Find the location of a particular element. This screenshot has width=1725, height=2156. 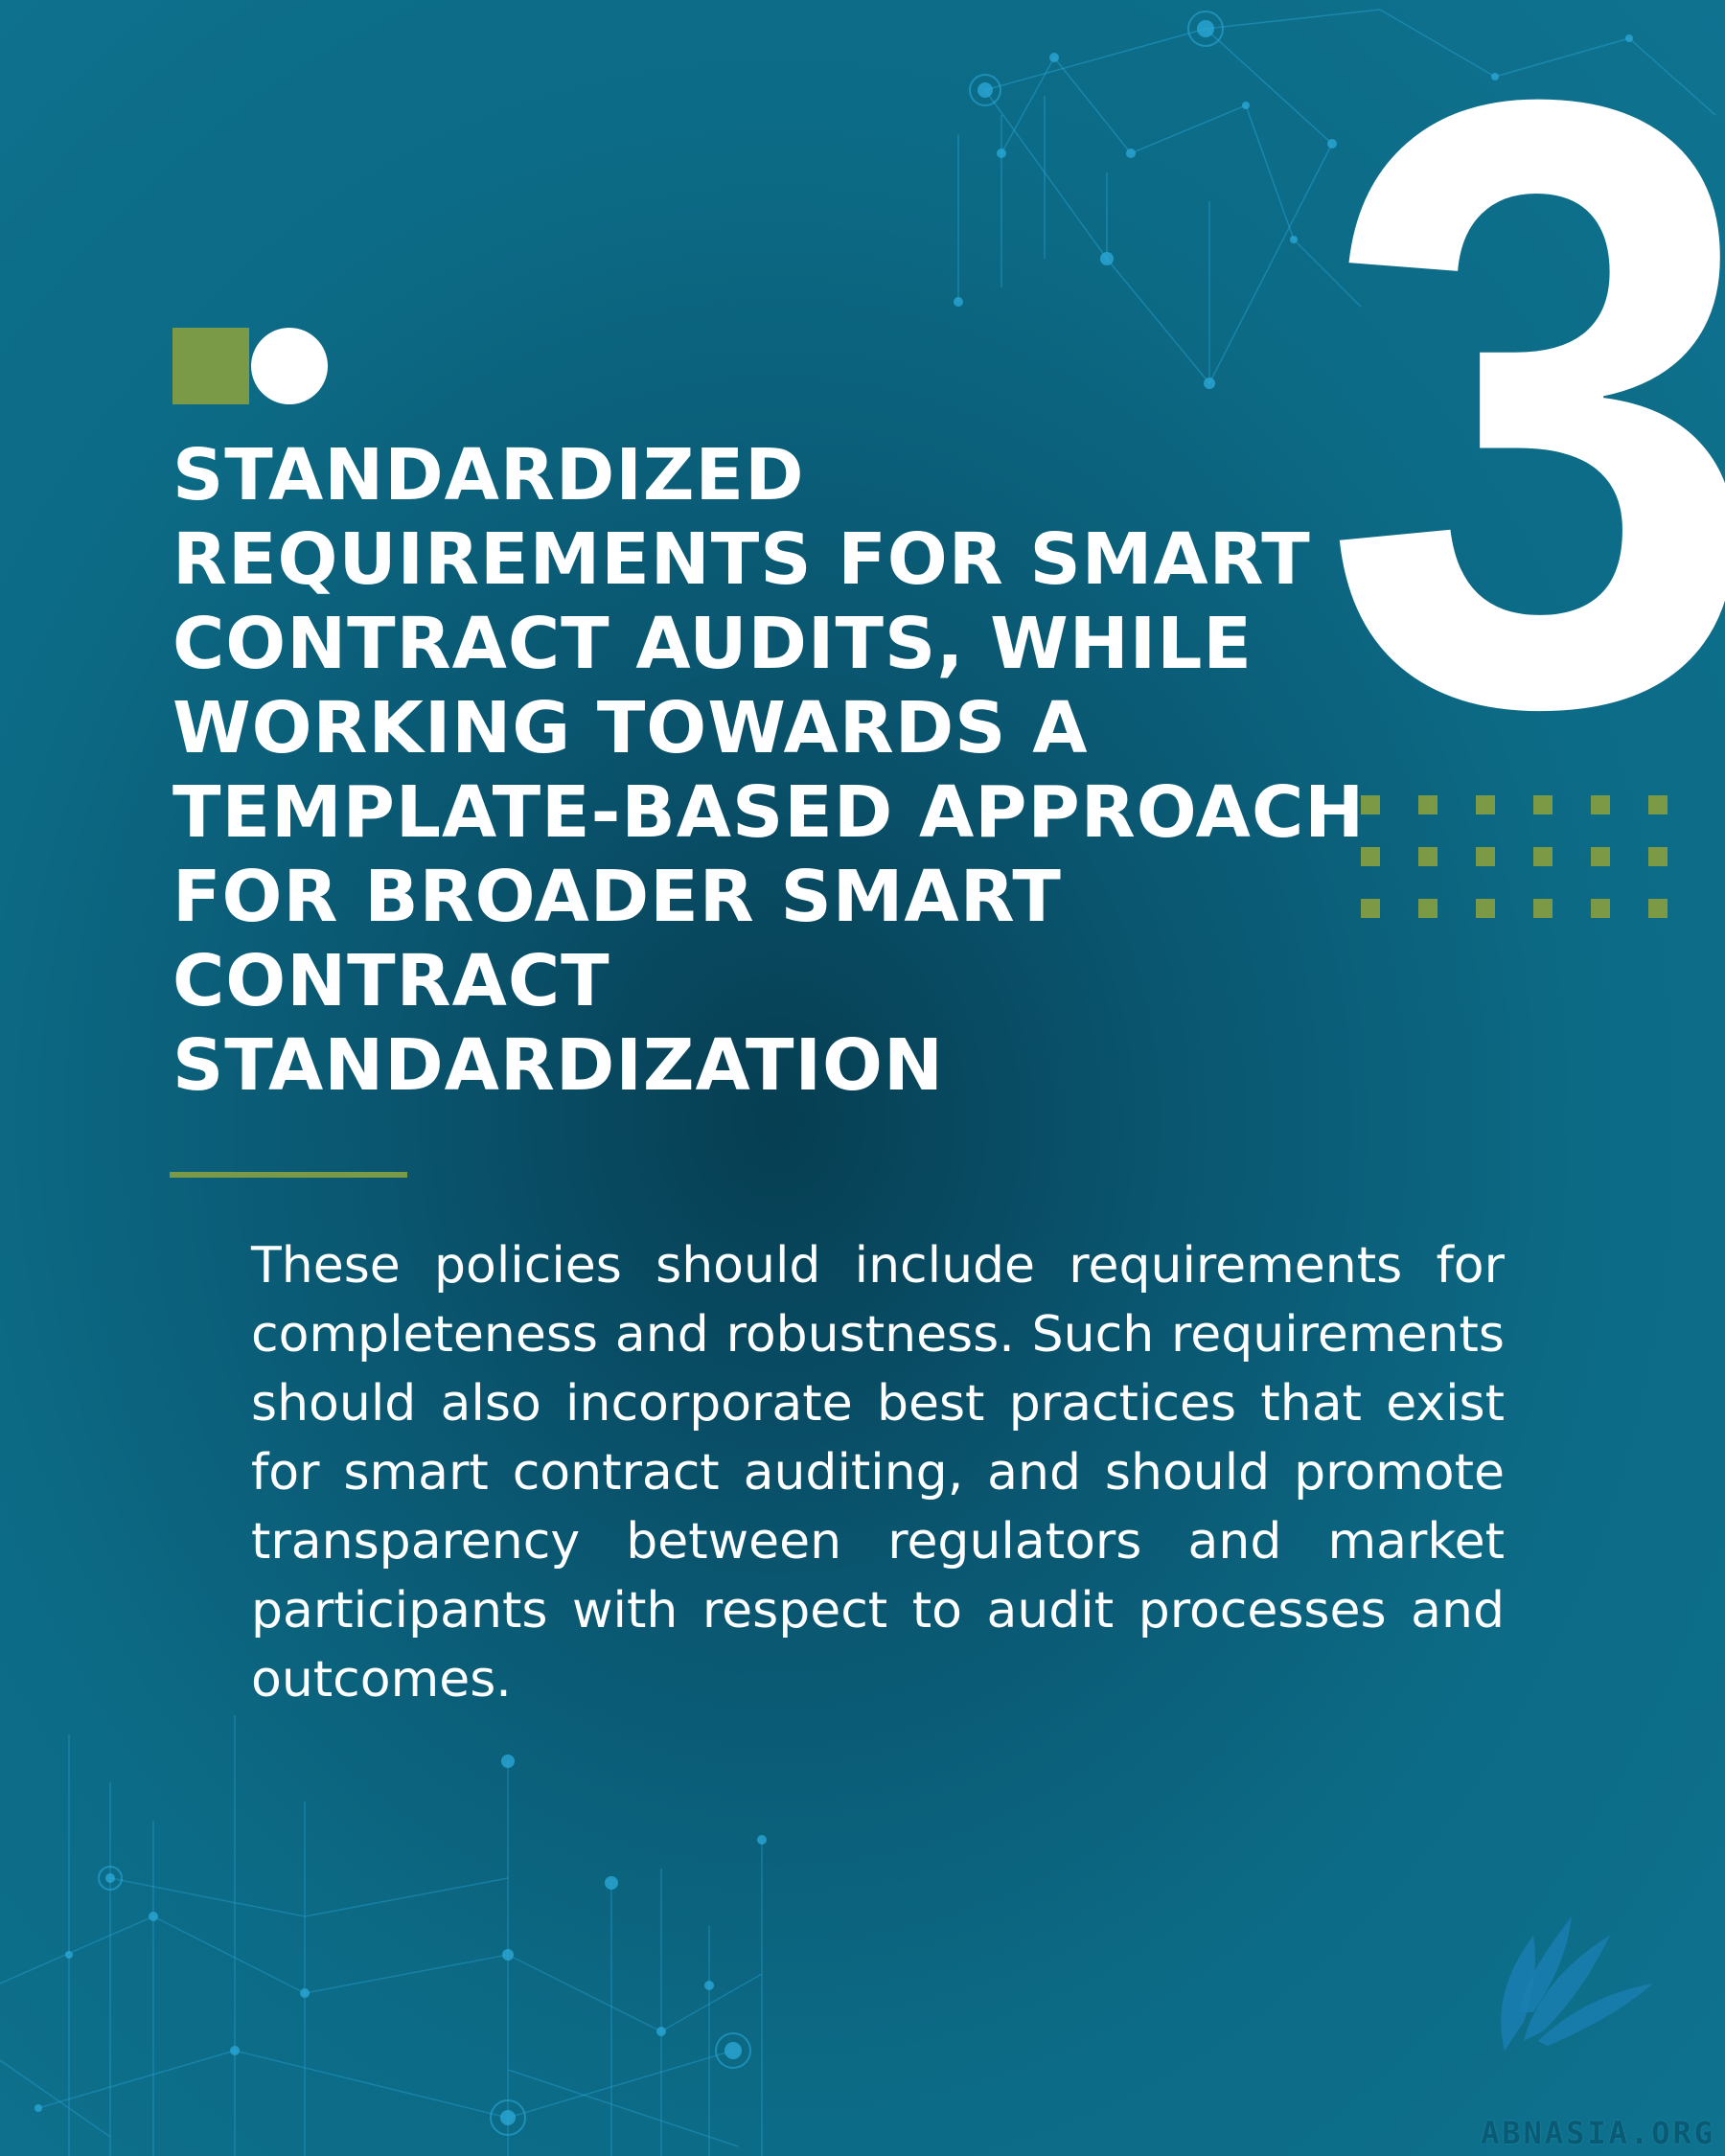

network-top-right is located at coordinates (1336, 196).